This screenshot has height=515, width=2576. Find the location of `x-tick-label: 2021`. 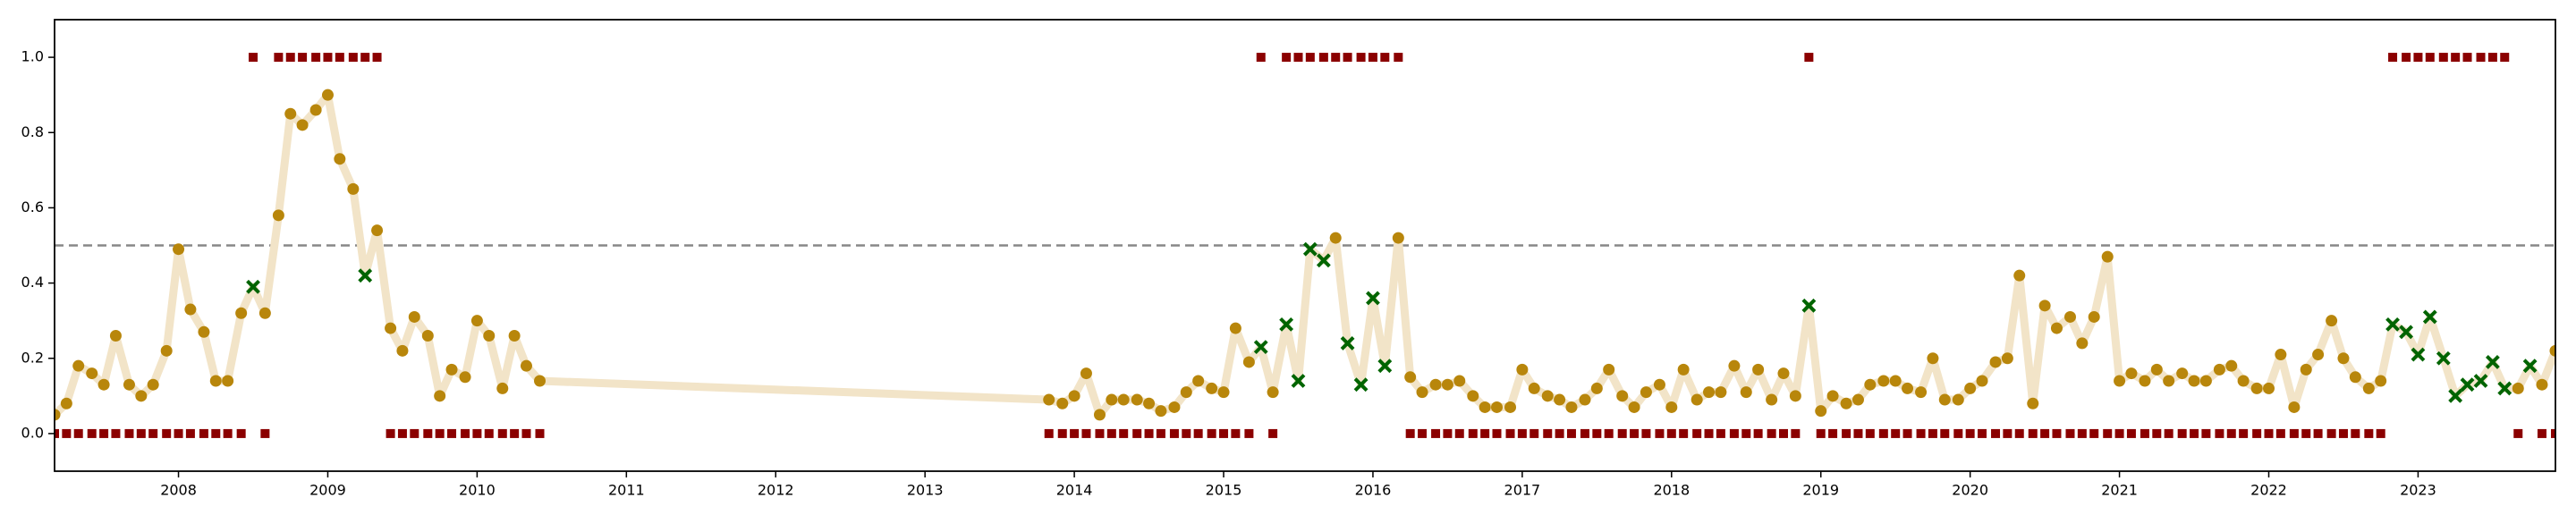

x-tick-label: 2021 is located at coordinates (2119, 490).